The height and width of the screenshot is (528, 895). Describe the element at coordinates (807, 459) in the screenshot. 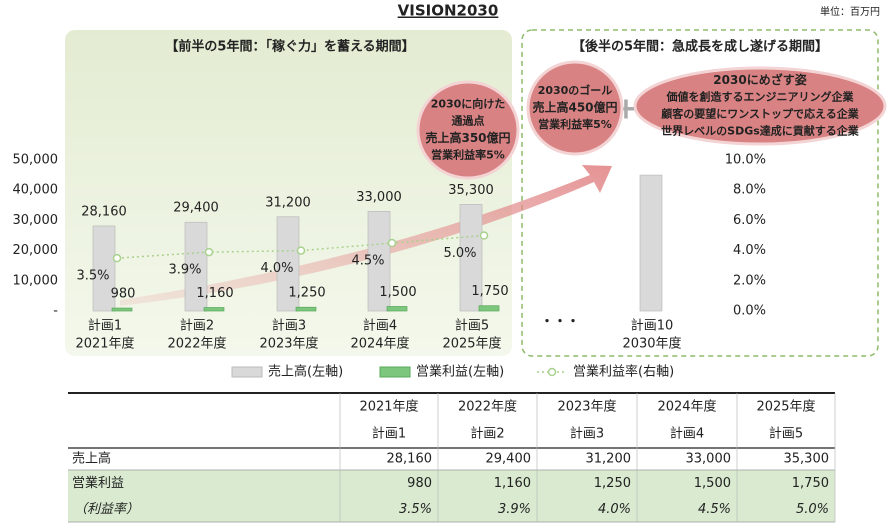

I see `table-cell: 35,300` at that location.